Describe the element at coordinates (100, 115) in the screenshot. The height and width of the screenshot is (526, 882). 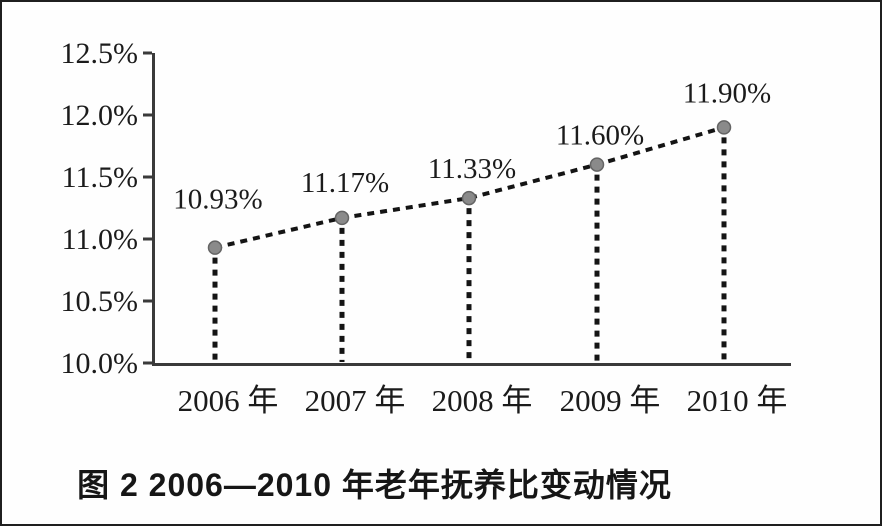
I see `y-tick-label: 12.0%` at that location.